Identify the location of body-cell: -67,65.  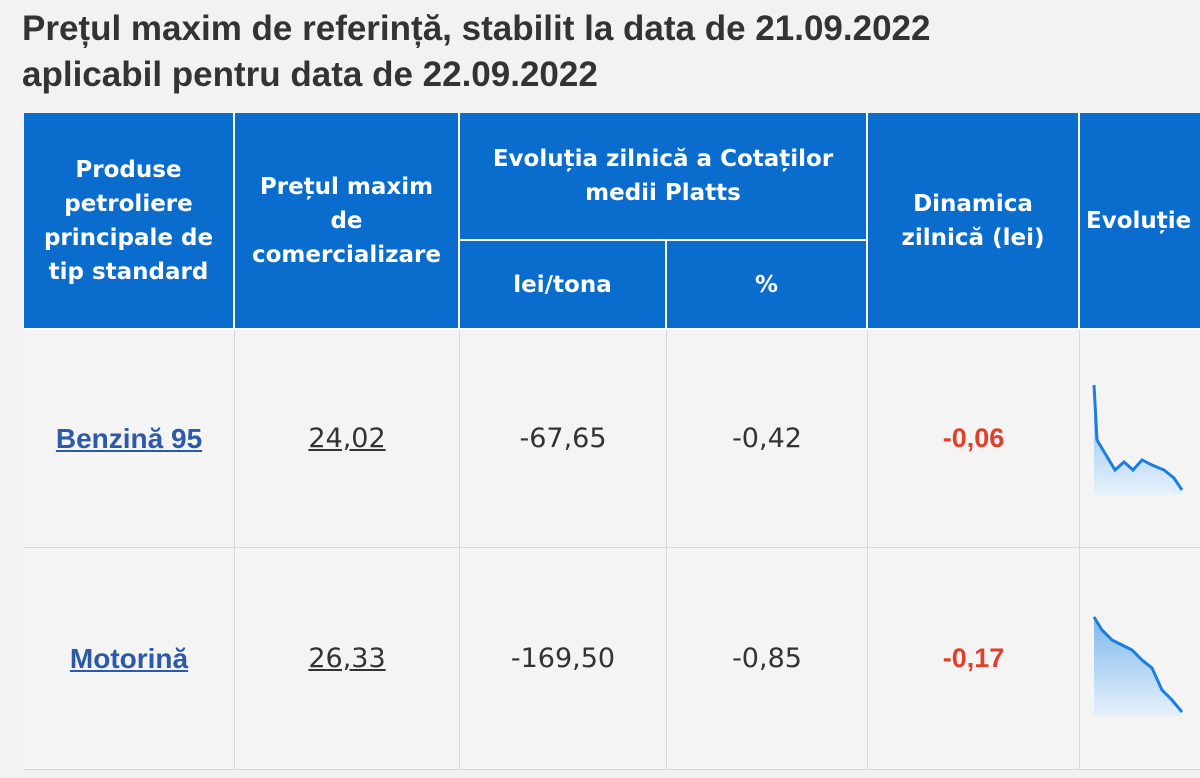
(563, 439).